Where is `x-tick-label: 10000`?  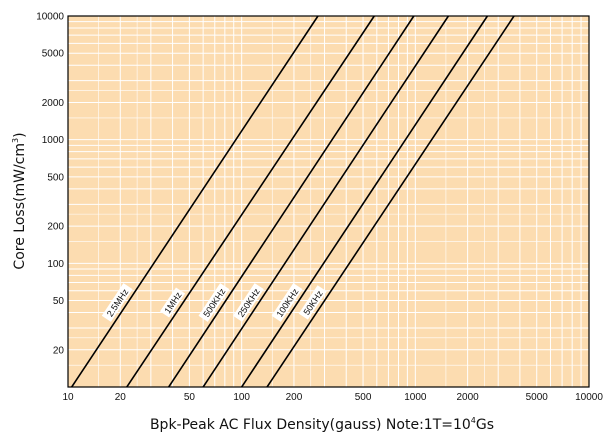
x-tick-label: 10000 is located at coordinates (589, 397).